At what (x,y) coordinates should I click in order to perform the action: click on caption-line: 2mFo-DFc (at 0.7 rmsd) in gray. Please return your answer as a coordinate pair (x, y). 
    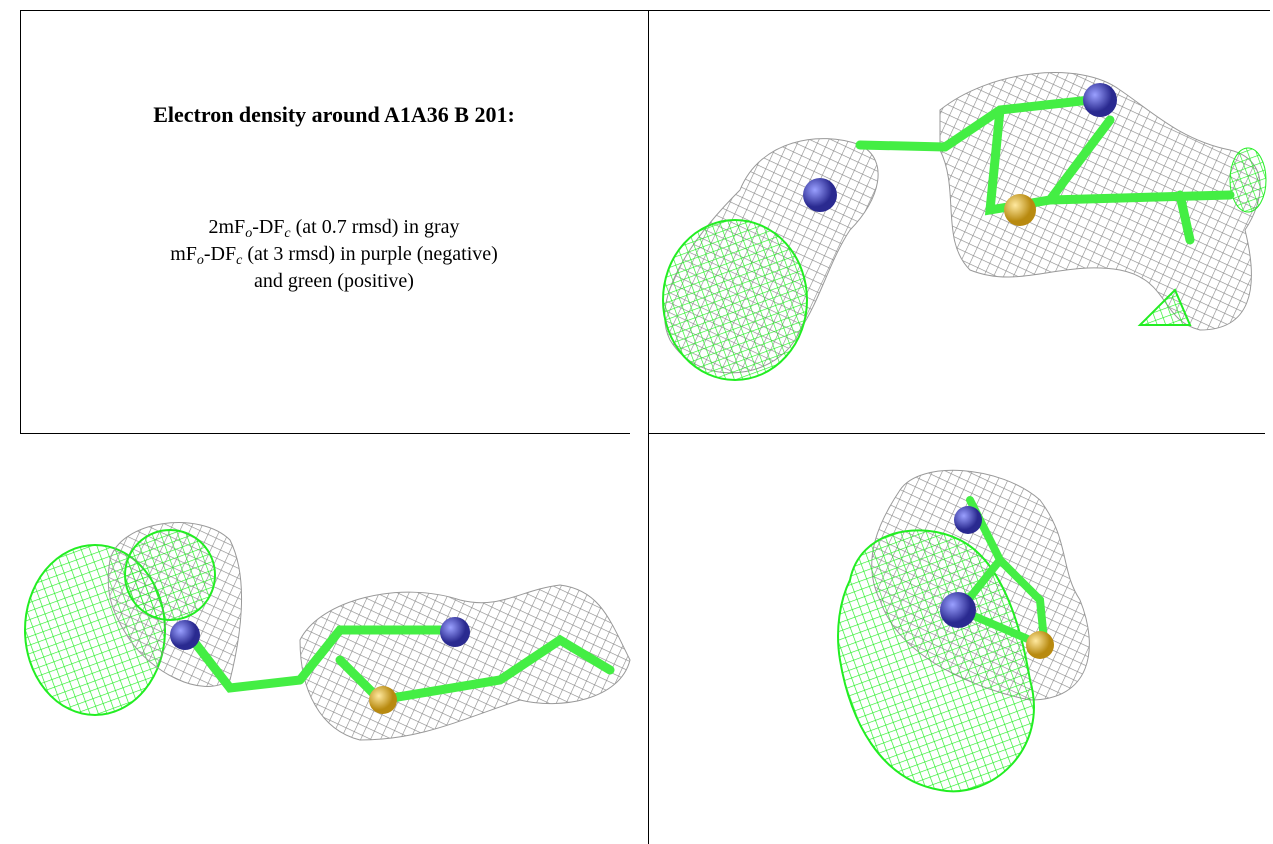
    Looking at the image, I should click on (334, 227).